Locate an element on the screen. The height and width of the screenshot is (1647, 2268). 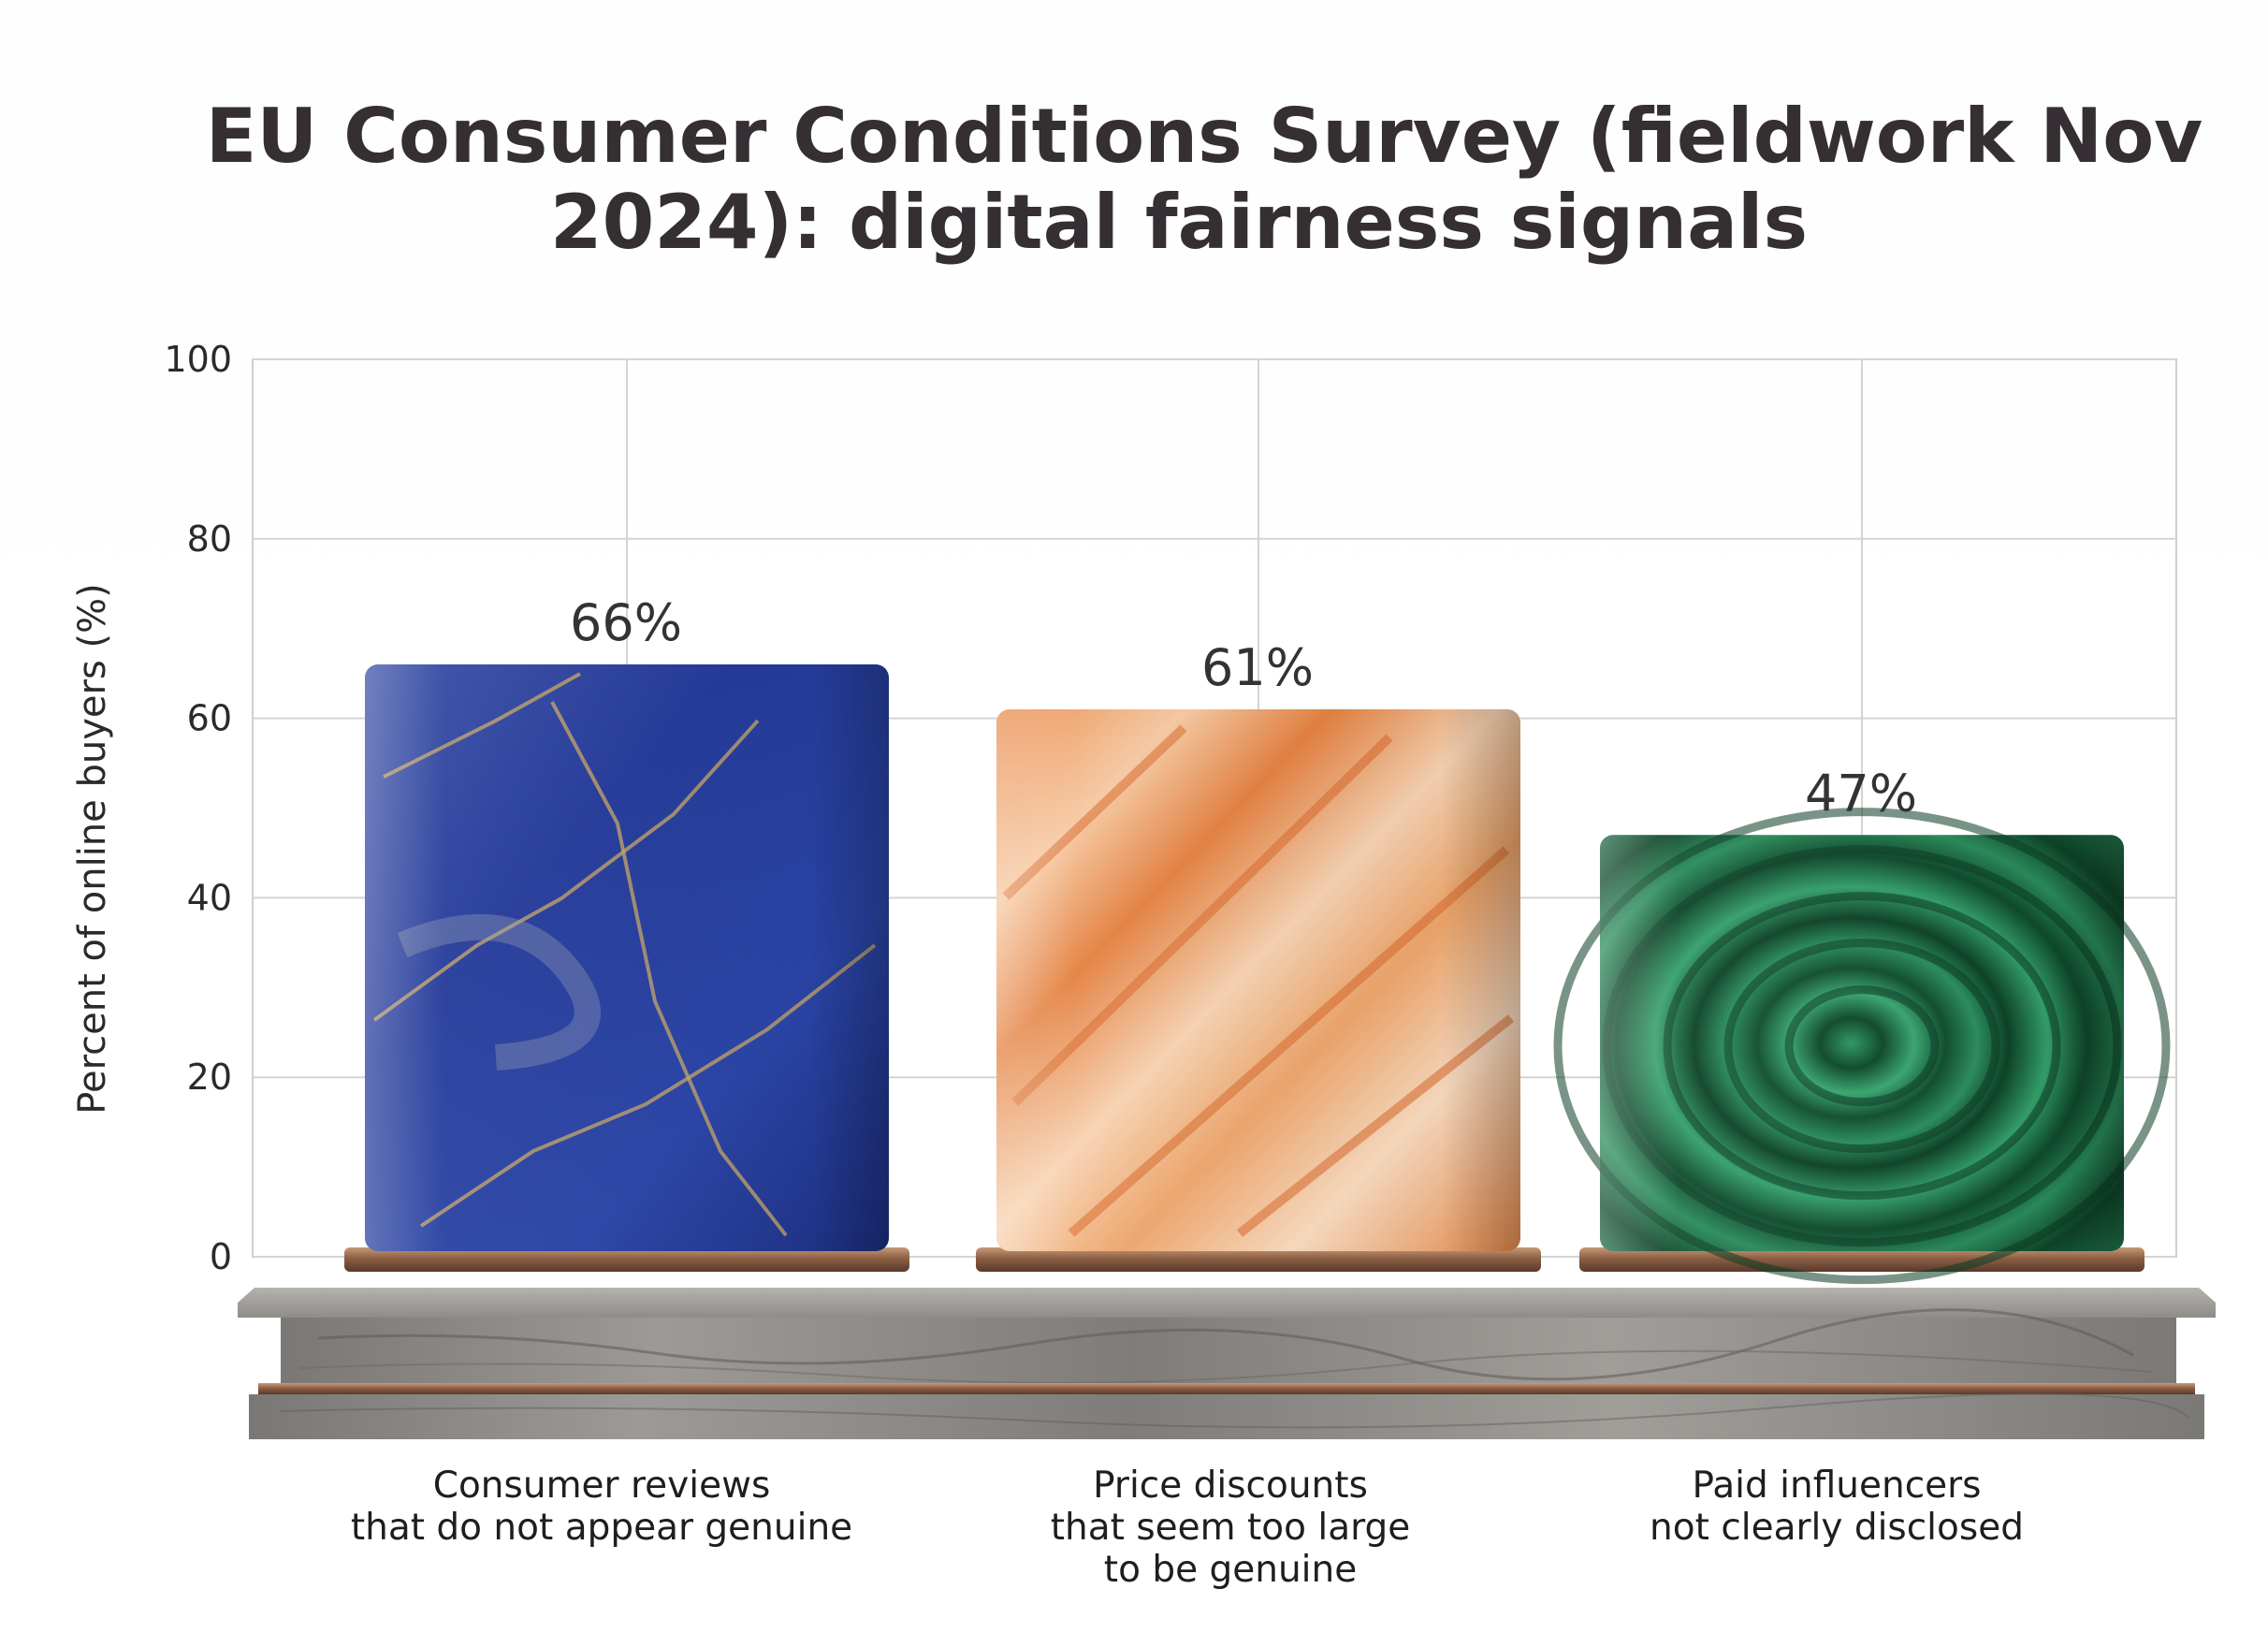
x-category-label: Paid influencers not clearly disclosed is located at coordinates (1837, 1507).